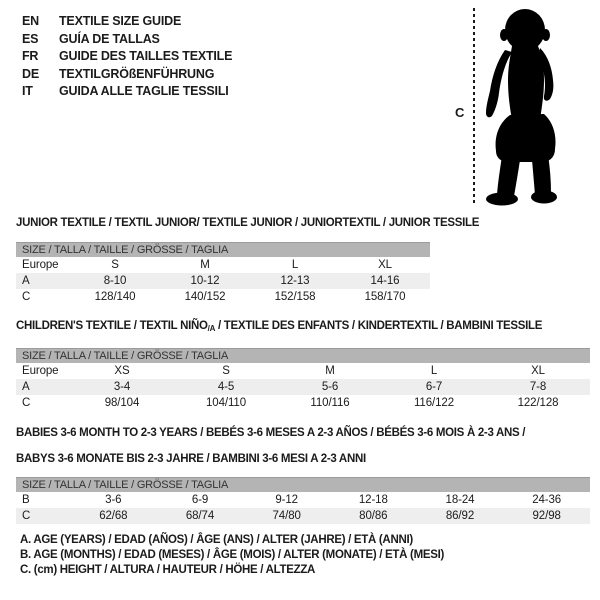  I want to click on table-row: A 3-4 4-5 5-6 6-7 7-8, so click(303, 386).